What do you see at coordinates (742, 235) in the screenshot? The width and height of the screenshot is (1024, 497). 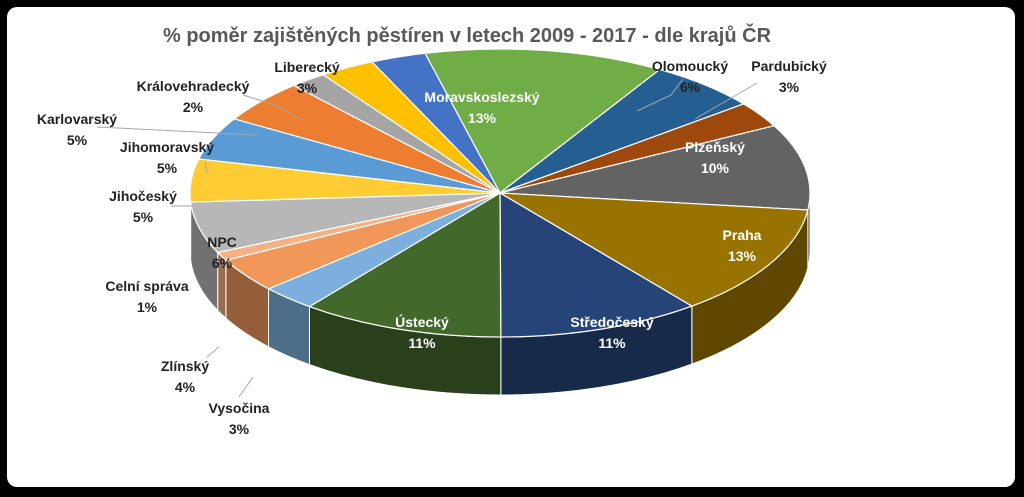 I see `data-label-name: Praha` at bounding box center [742, 235].